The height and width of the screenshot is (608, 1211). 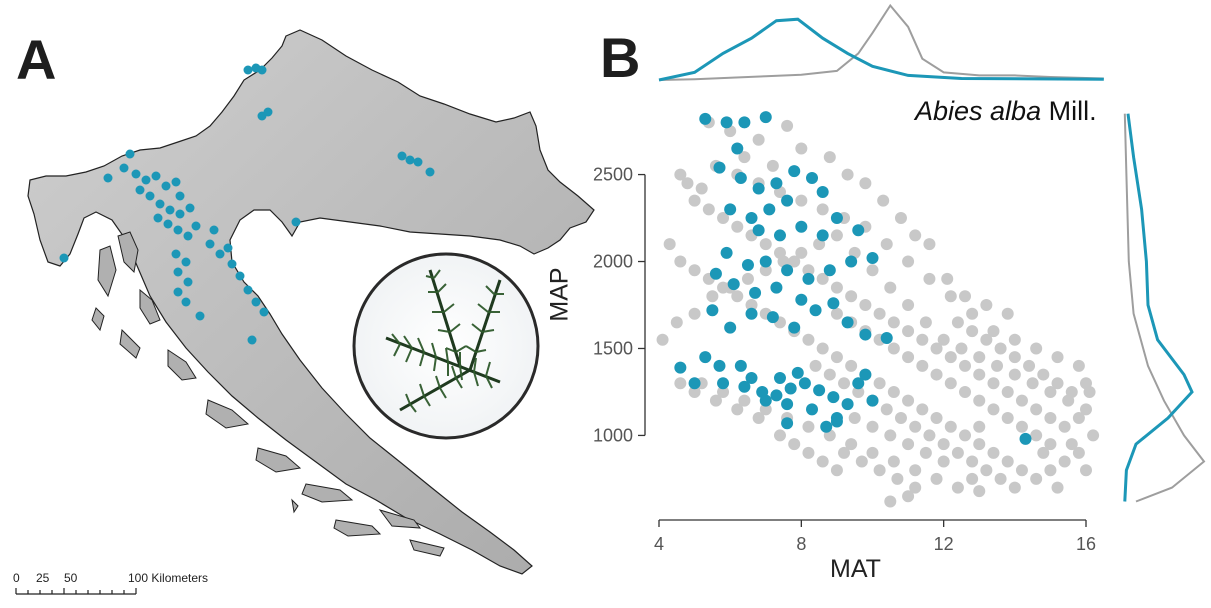 I want to click on x-tick-label: 12, so click(x=944, y=544).